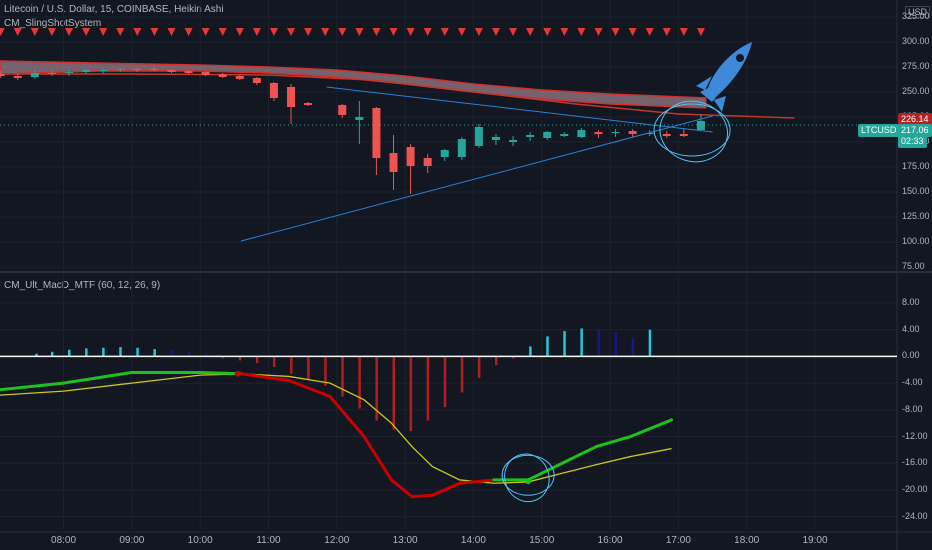 The height and width of the screenshot is (550, 932). Describe the element at coordinates (915, 462) in the screenshot. I see `price-tick-label: -16.00` at that location.